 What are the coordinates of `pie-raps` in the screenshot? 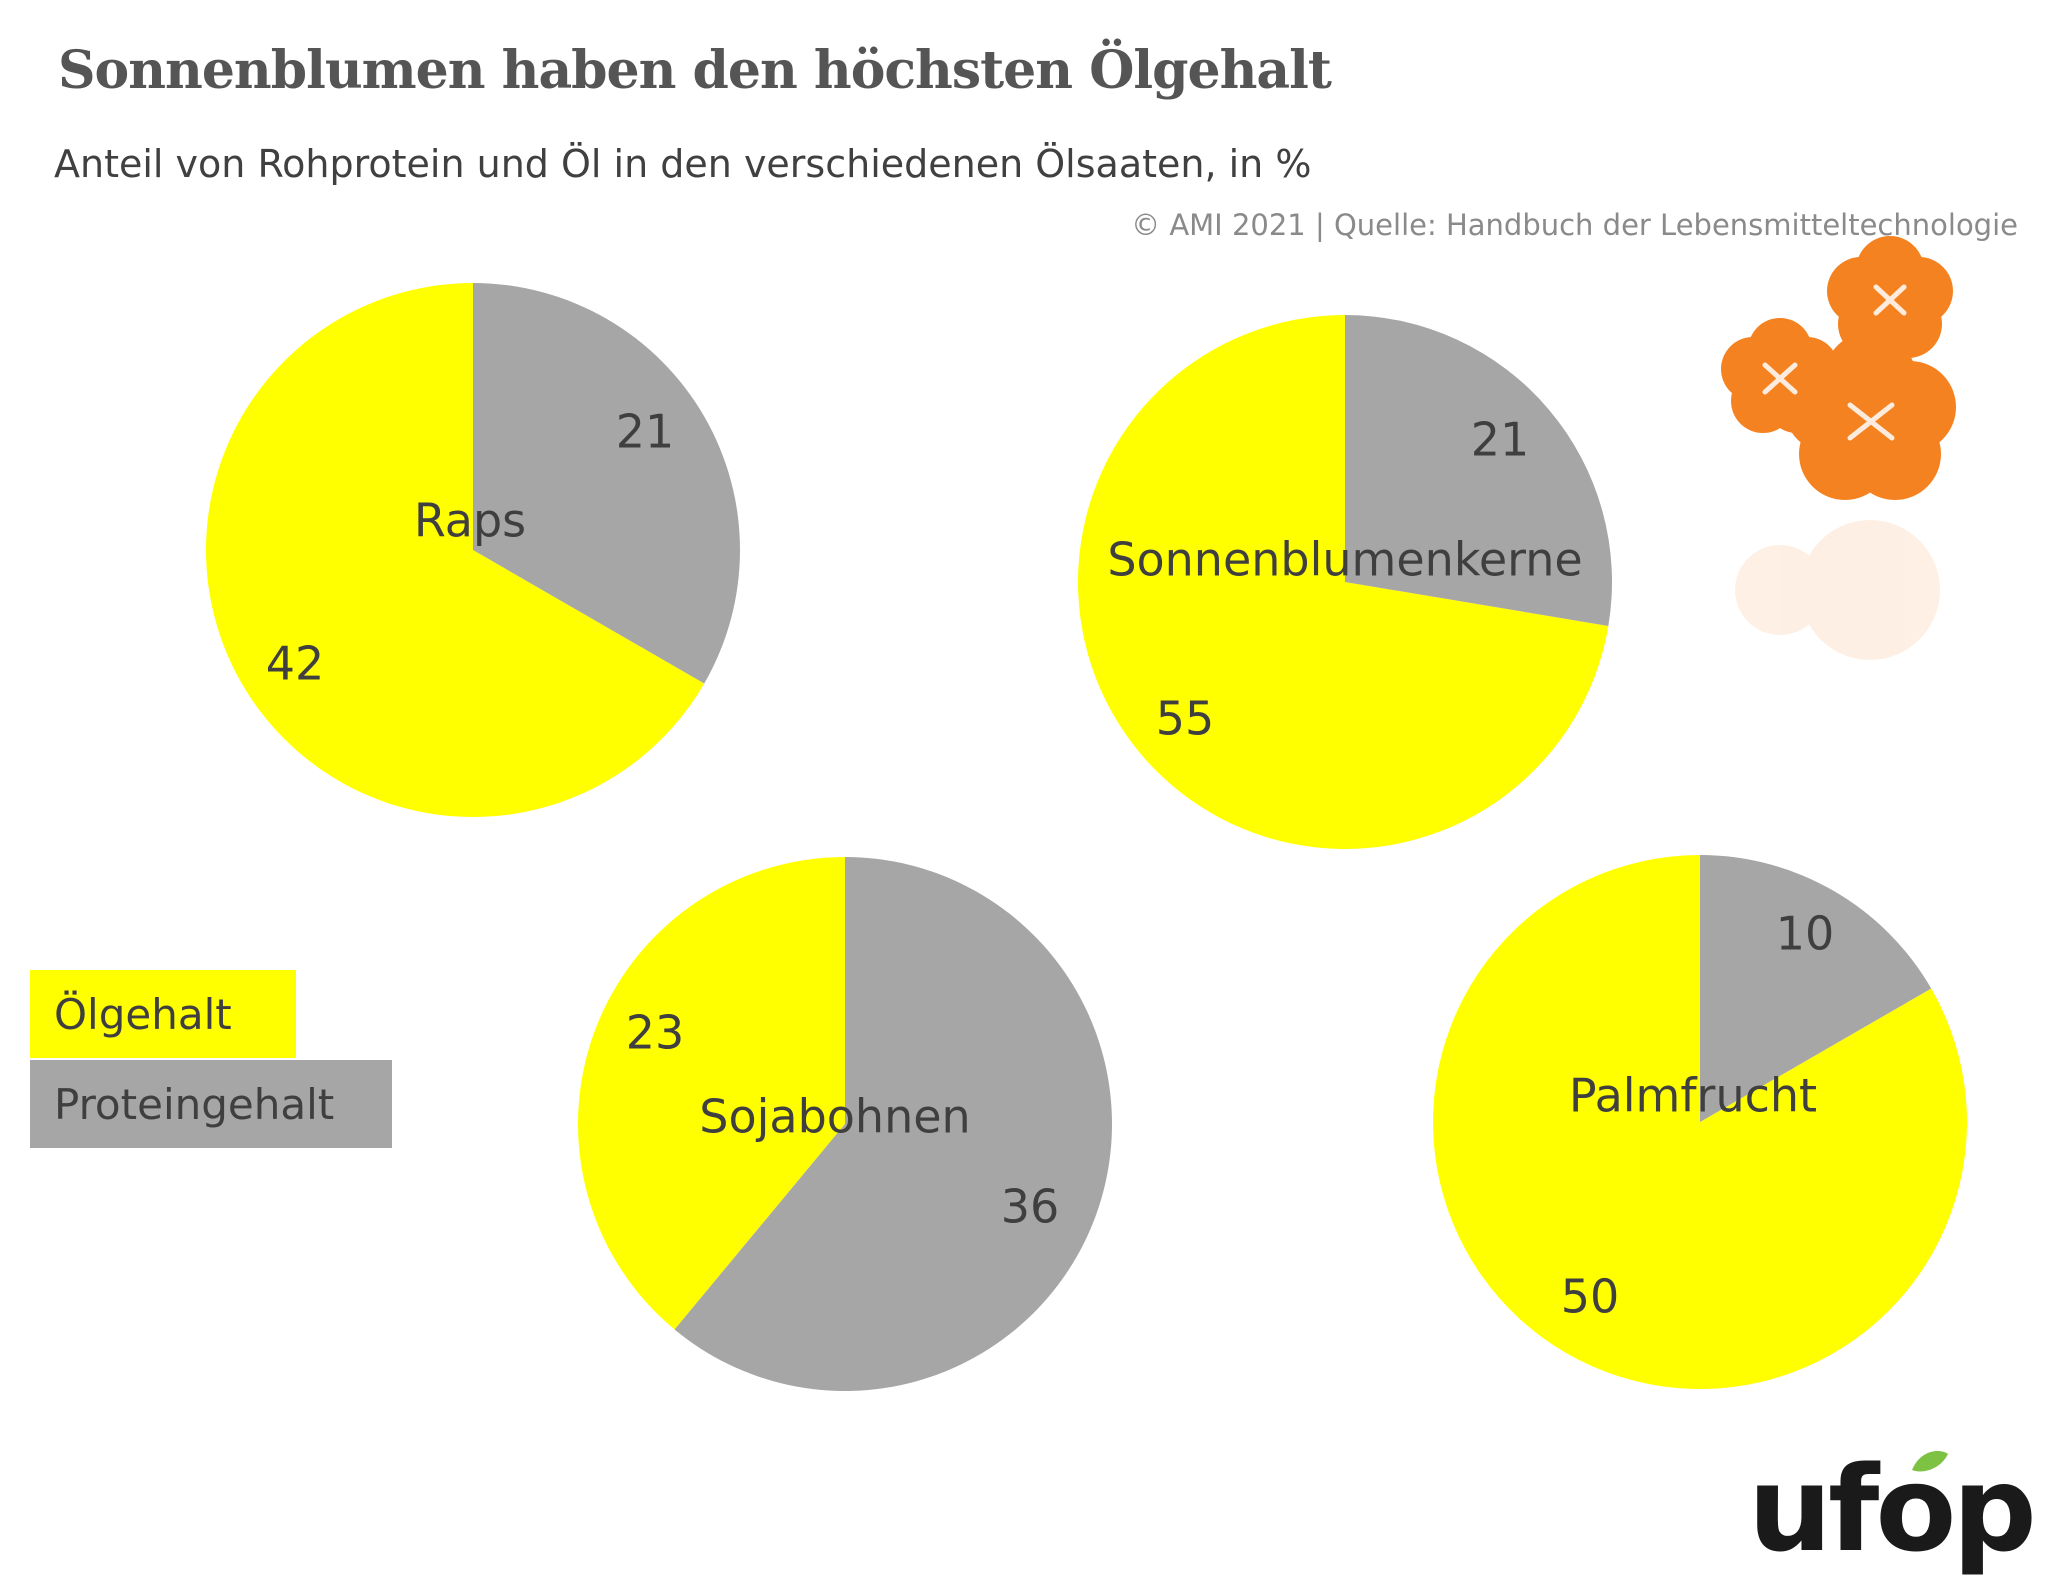 It's located at (472, 550).